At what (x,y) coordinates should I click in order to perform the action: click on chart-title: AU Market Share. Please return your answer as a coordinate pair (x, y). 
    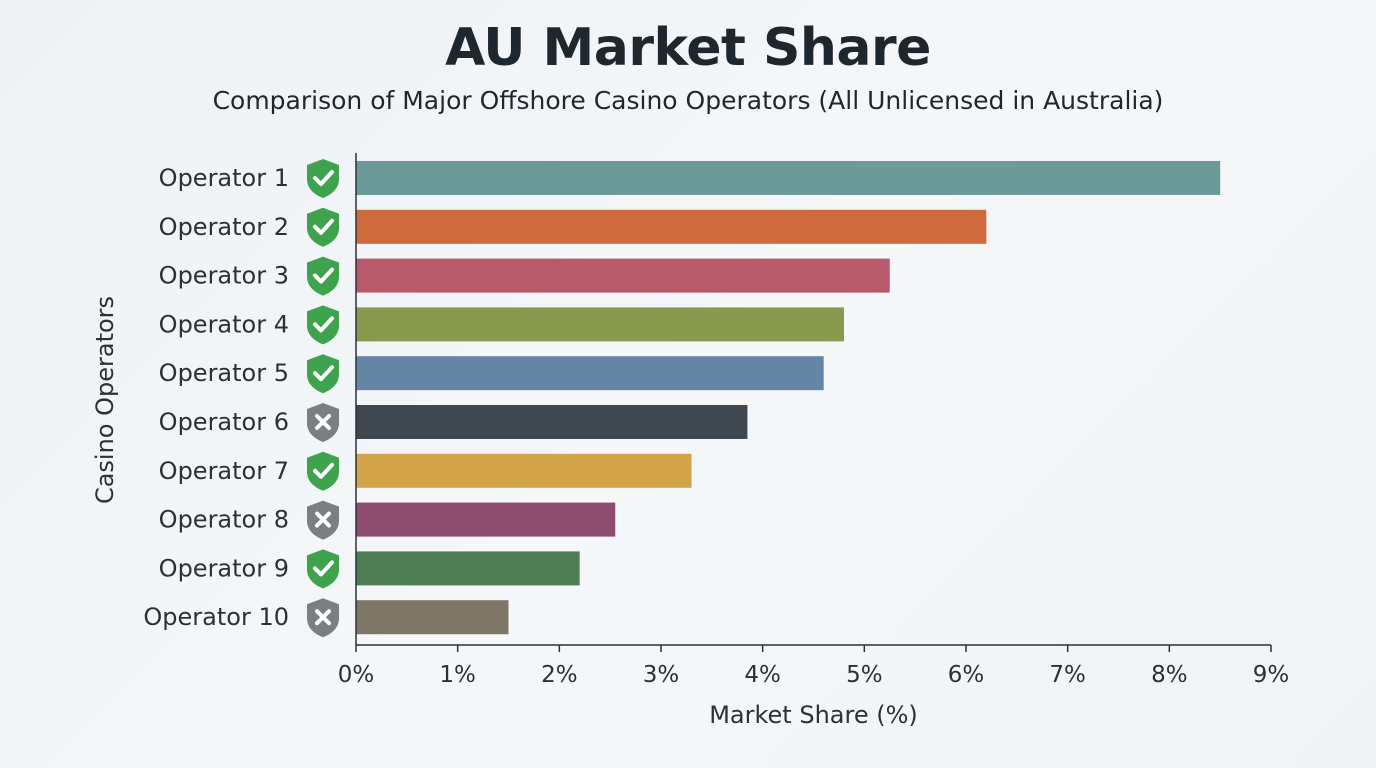
    Looking at the image, I should click on (688, 48).